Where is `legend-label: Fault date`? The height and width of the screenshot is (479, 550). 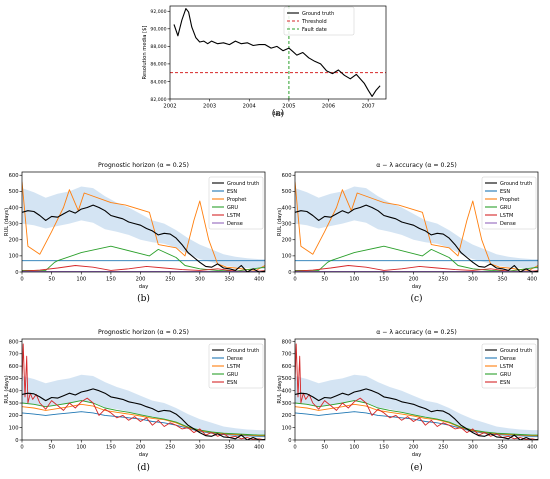
legend-label: Fault date is located at coordinates (314, 30).